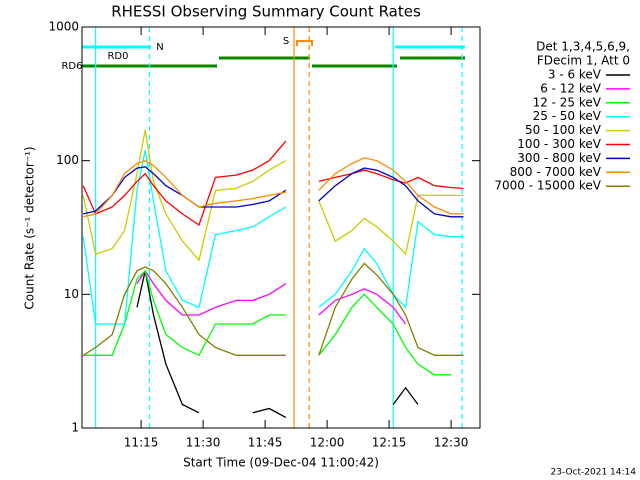  What do you see at coordinates (451, 443) in the screenshot?
I see `x-tick-label: 12:30` at bounding box center [451, 443].